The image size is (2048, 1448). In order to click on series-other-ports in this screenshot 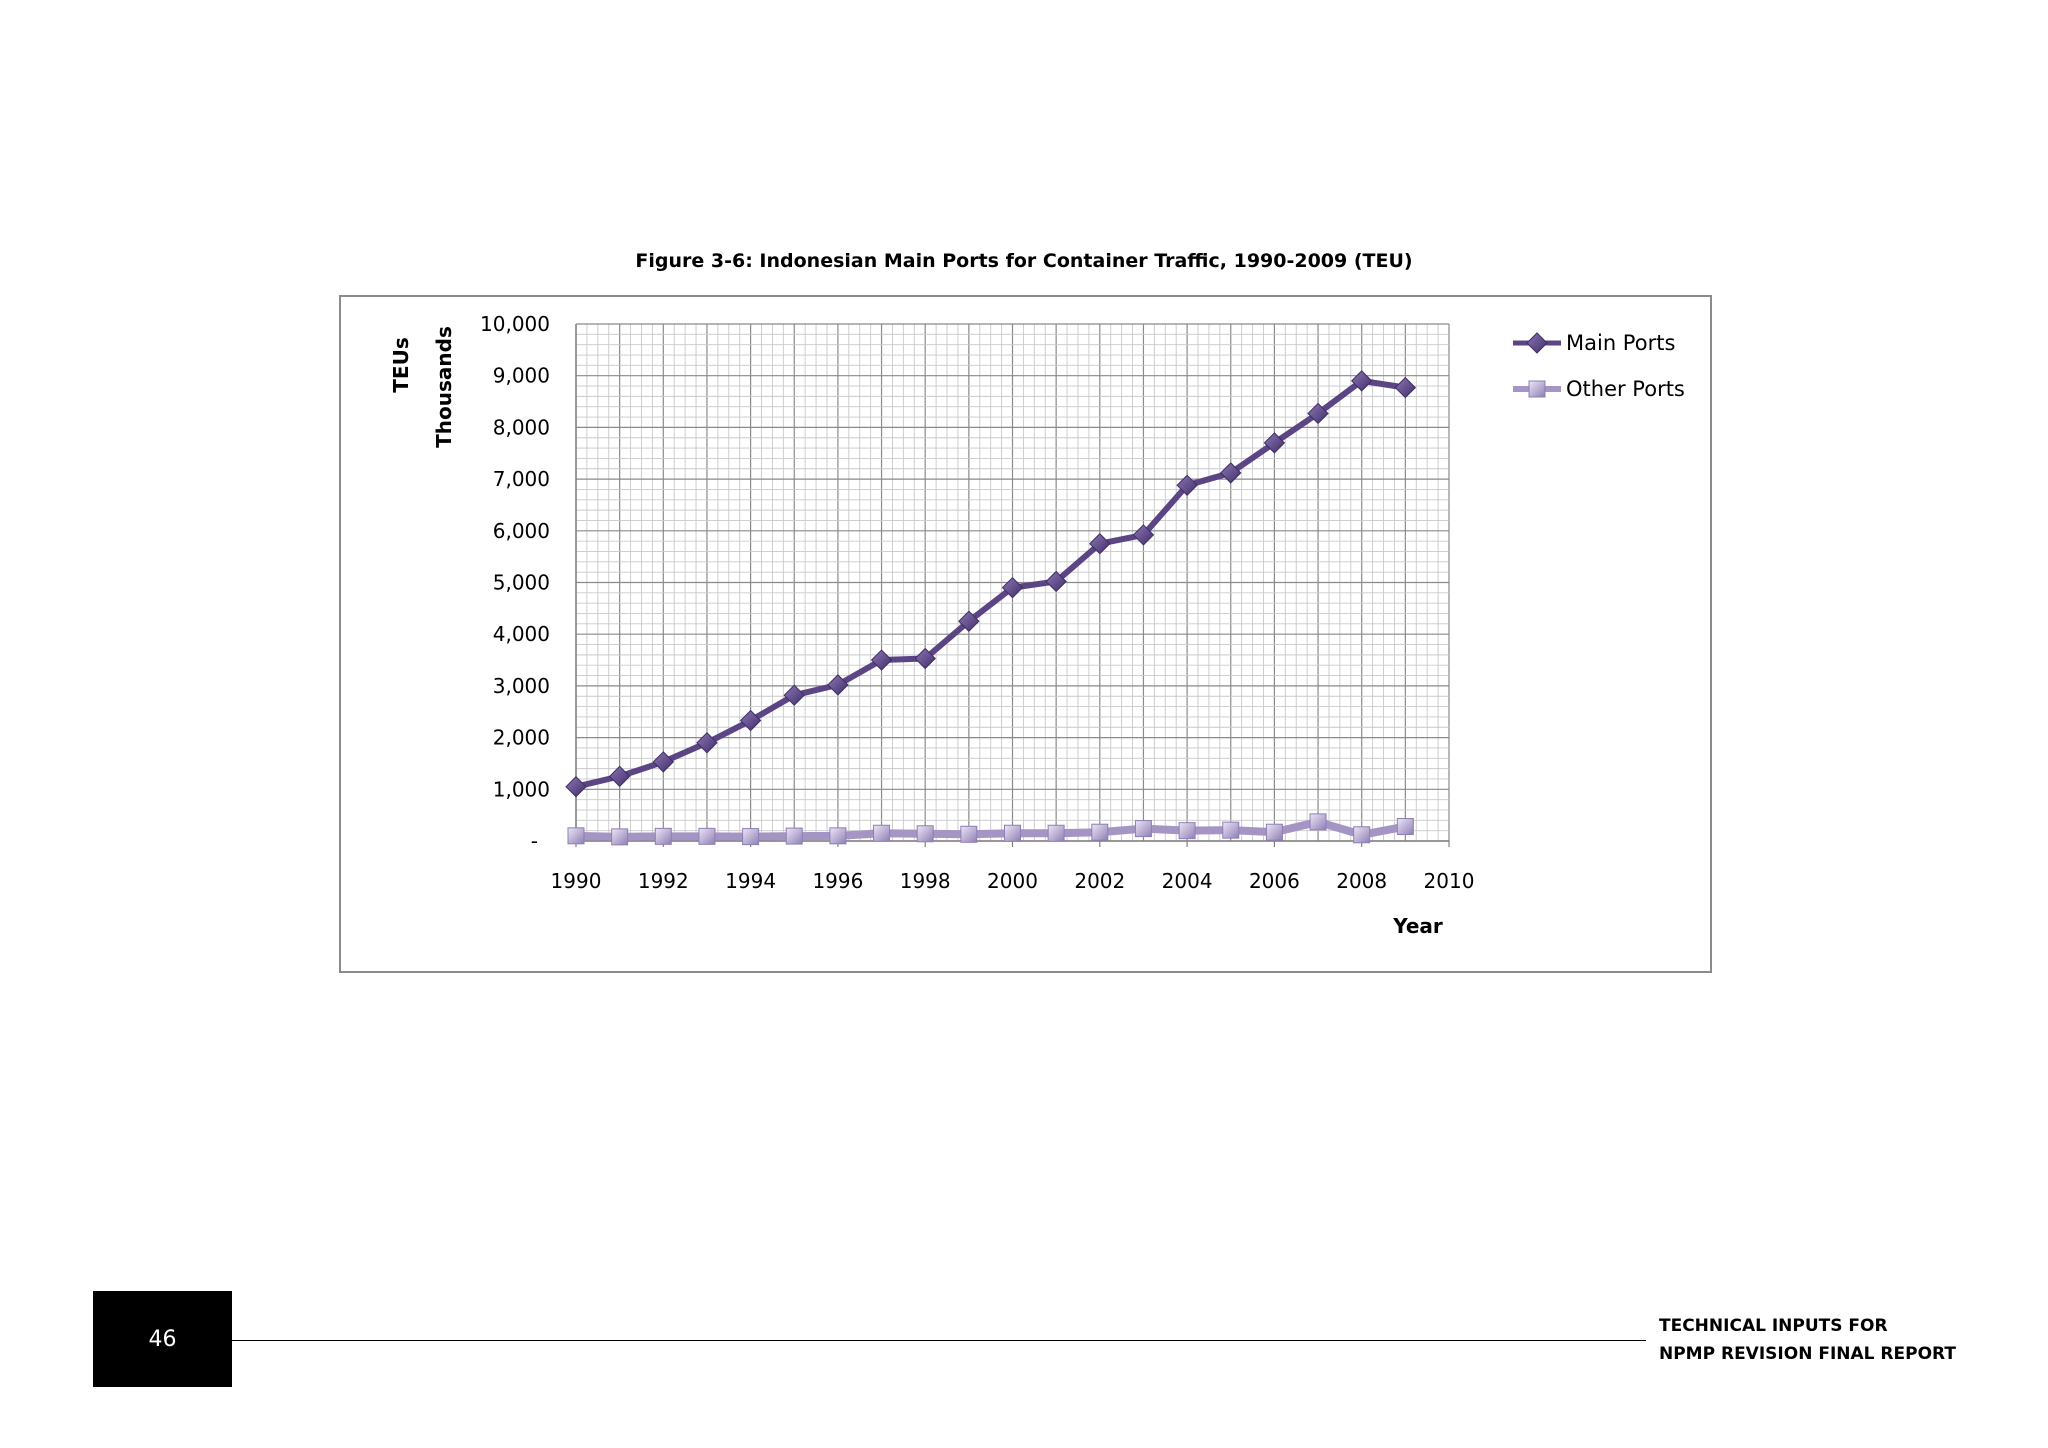, I will do `click(990, 829)`.